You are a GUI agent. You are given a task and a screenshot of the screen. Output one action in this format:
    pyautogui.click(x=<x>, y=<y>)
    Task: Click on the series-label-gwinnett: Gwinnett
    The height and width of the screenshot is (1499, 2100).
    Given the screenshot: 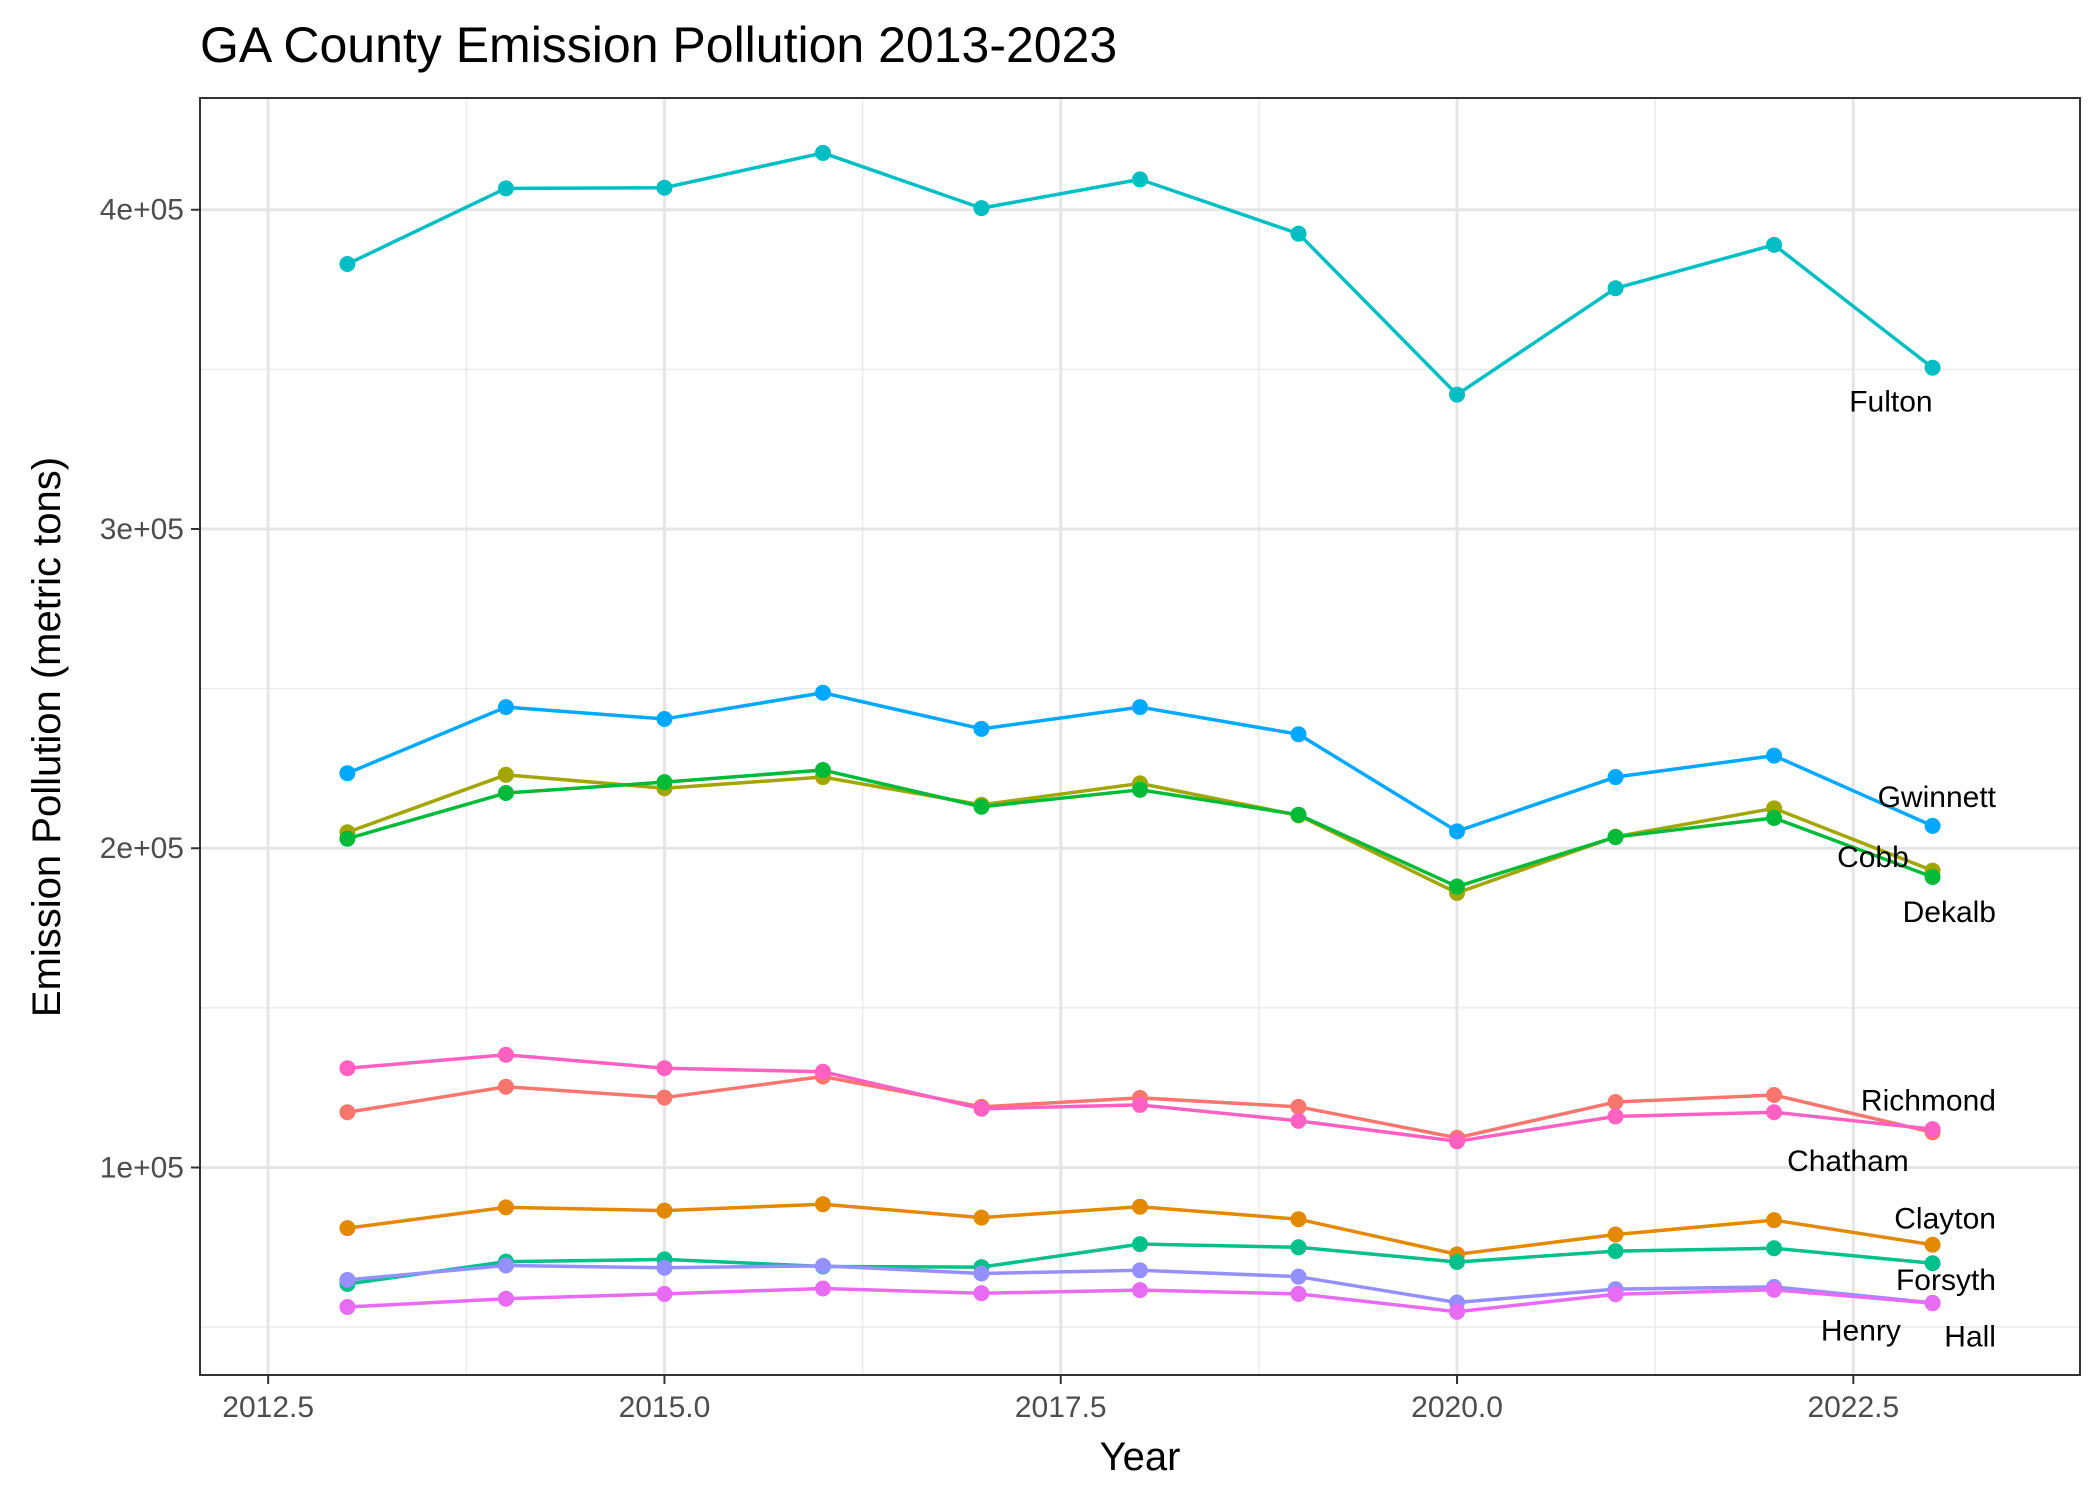 What is the action you would take?
    pyautogui.click(x=1937, y=797)
    